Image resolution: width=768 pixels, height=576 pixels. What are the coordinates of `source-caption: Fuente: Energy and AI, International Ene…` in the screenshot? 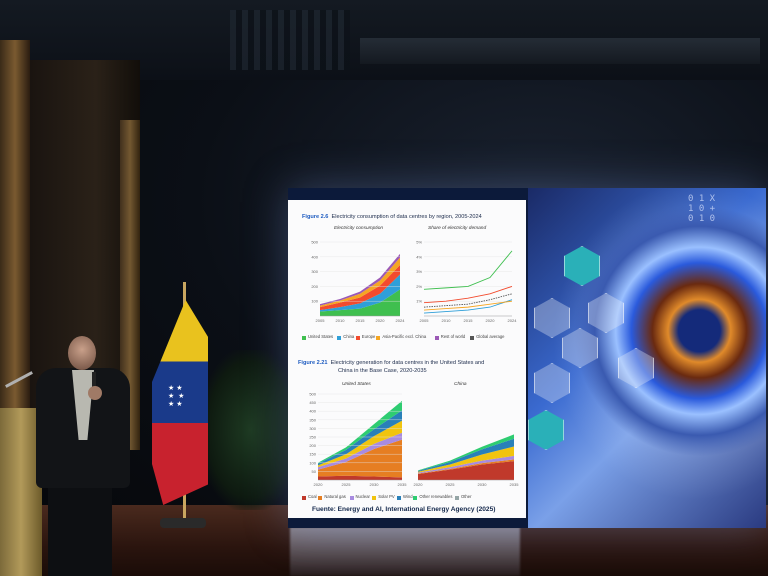 It's located at (404, 509).